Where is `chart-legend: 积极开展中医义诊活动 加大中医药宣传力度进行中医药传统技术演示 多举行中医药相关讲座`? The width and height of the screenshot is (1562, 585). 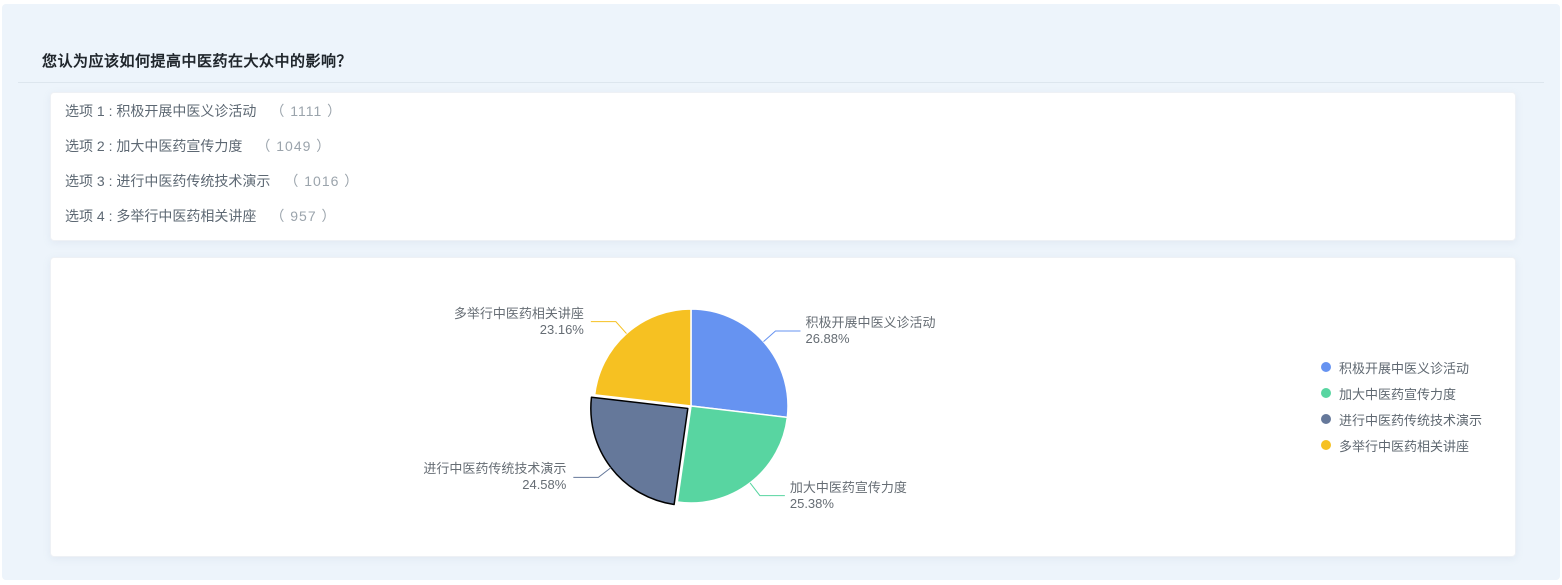
chart-legend: 积极开展中医义诊活动 加大中医药宣传力度进行中医药传统技术演示 多举行中医药相关讲座 is located at coordinates (1401, 406).